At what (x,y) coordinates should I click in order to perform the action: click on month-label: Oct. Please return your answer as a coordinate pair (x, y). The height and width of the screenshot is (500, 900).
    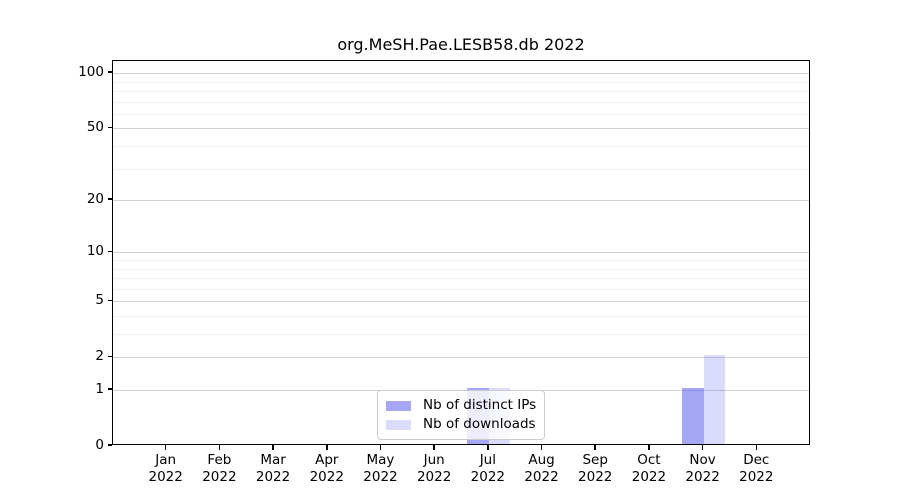
    Looking at the image, I should click on (649, 460).